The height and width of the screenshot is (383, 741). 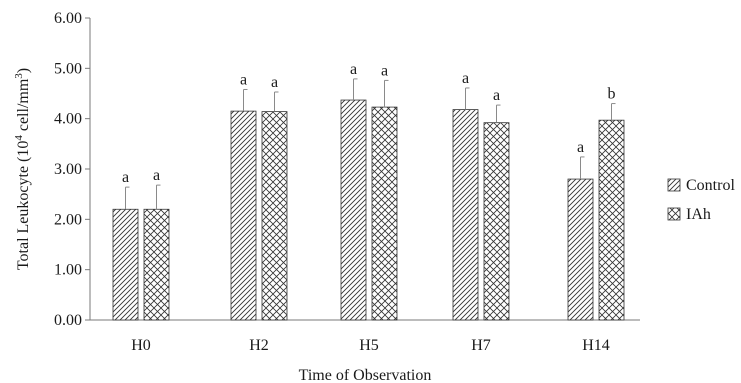 What do you see at coordinates (496, 221) in the screenshot?
I see `bar-iah-h7` at bounding box center [496, 221].